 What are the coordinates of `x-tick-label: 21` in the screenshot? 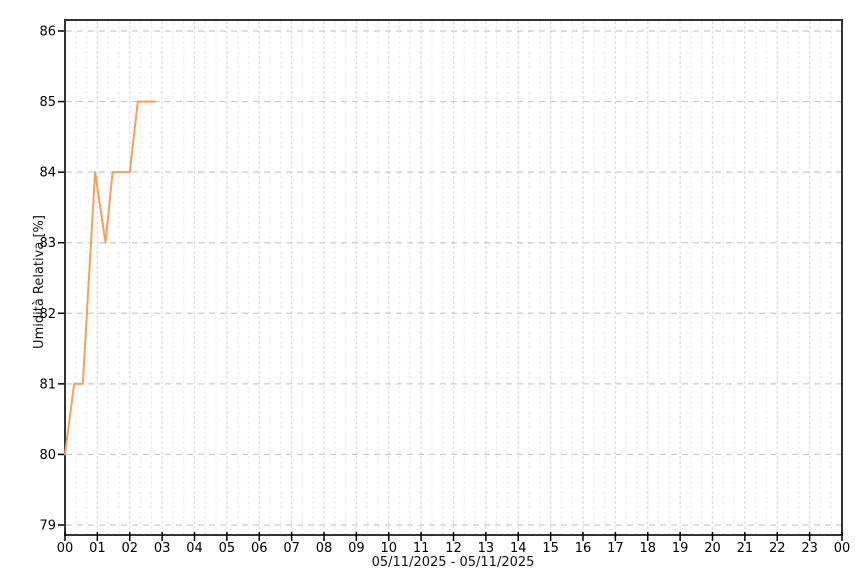 It's located at (745, 548).